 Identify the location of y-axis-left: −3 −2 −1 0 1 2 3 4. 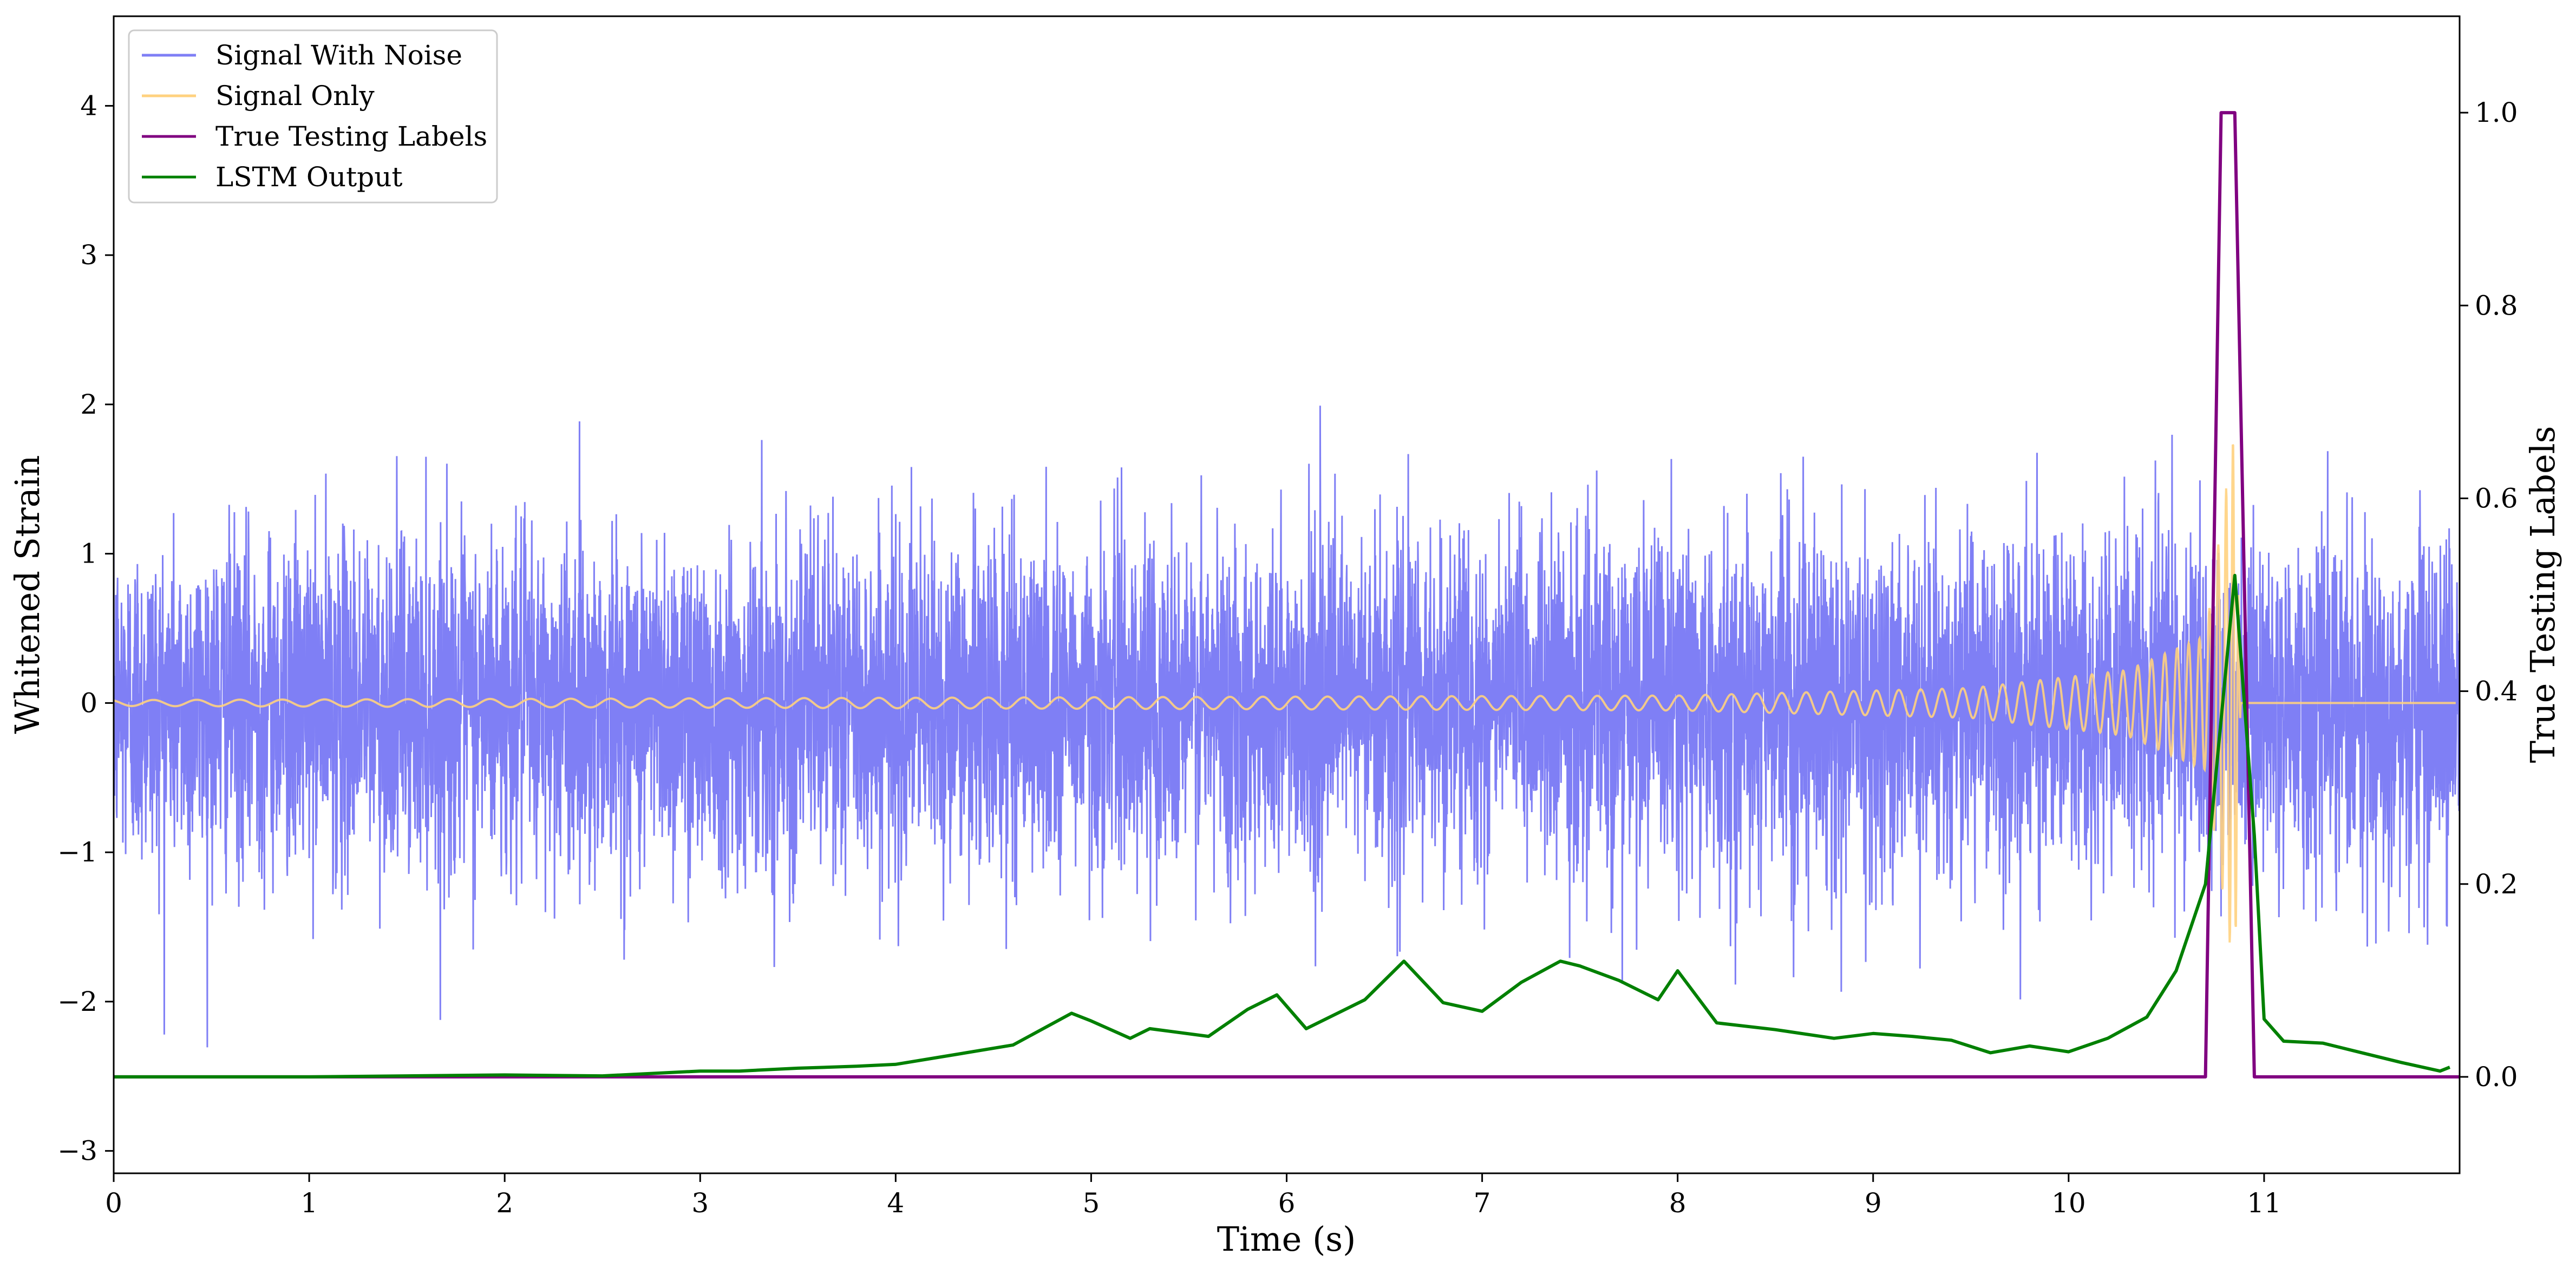
(86, 628).